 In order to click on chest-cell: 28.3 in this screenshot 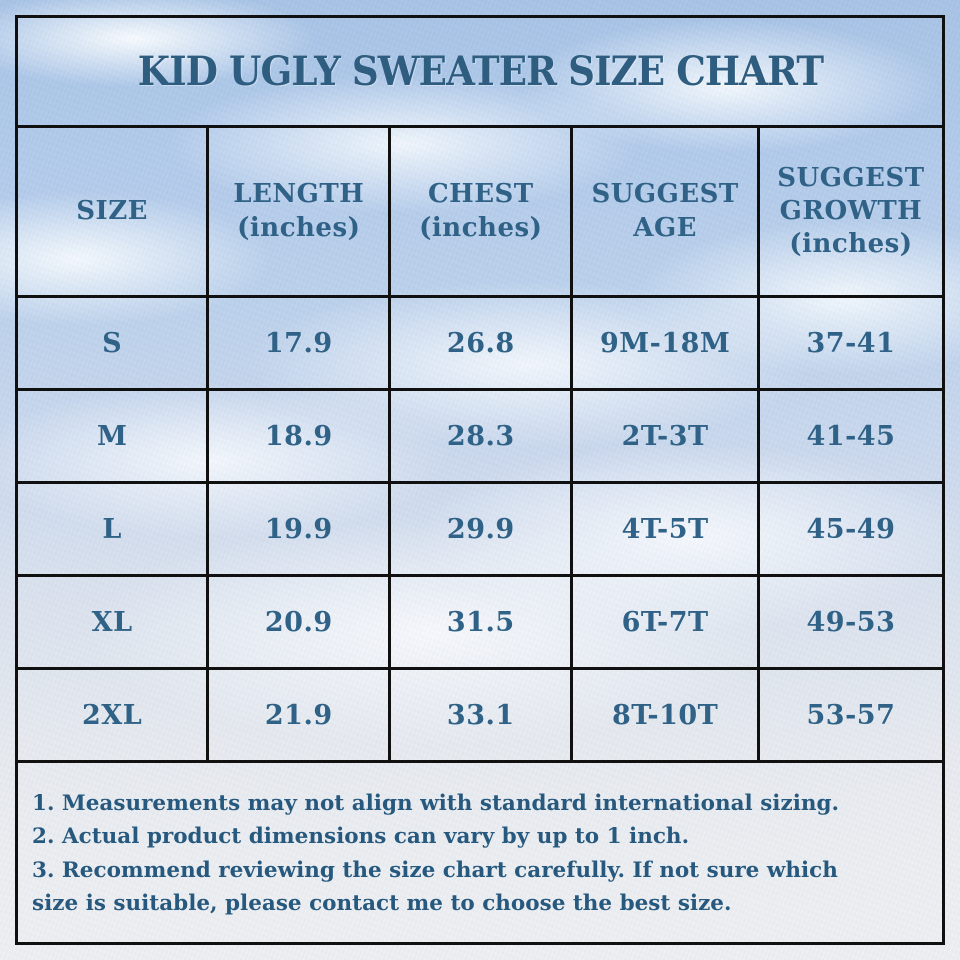, I will do `click(482, 436)`.